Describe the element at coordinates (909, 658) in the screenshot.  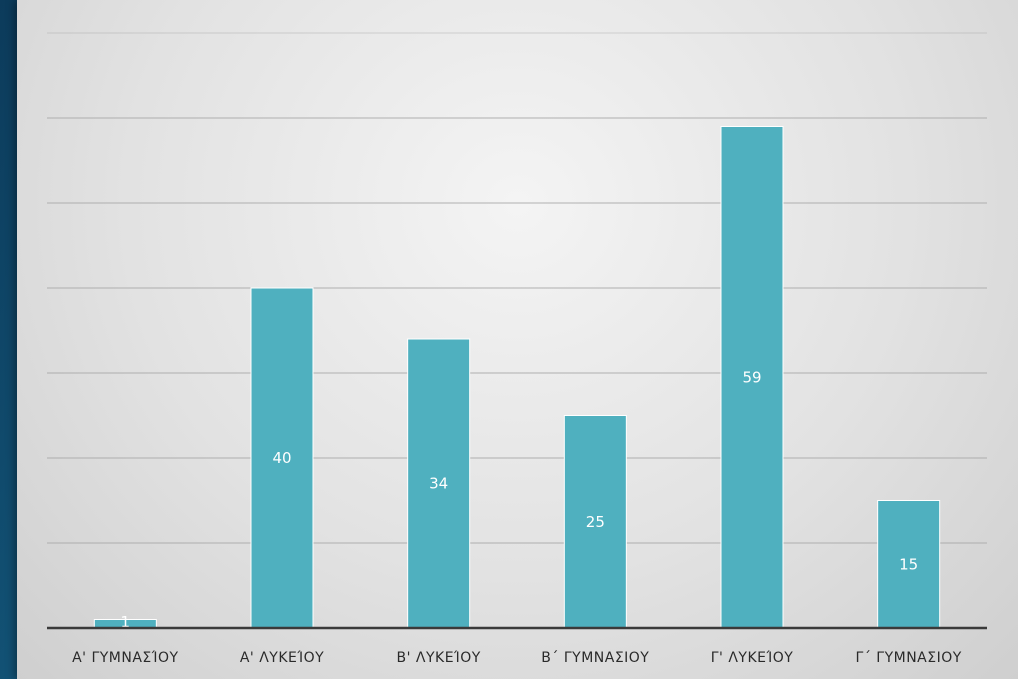
I see `x-tick-label: Γ΄ ΓΥΜΝΑΣΙΟΥ` at that location.